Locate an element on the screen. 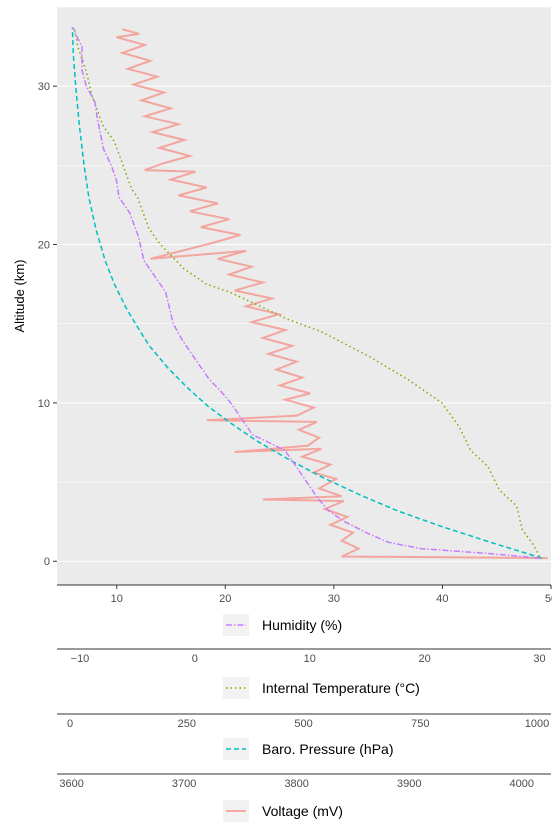  x-tick-label-humidity: 50 is located at coordinates (548, 599).